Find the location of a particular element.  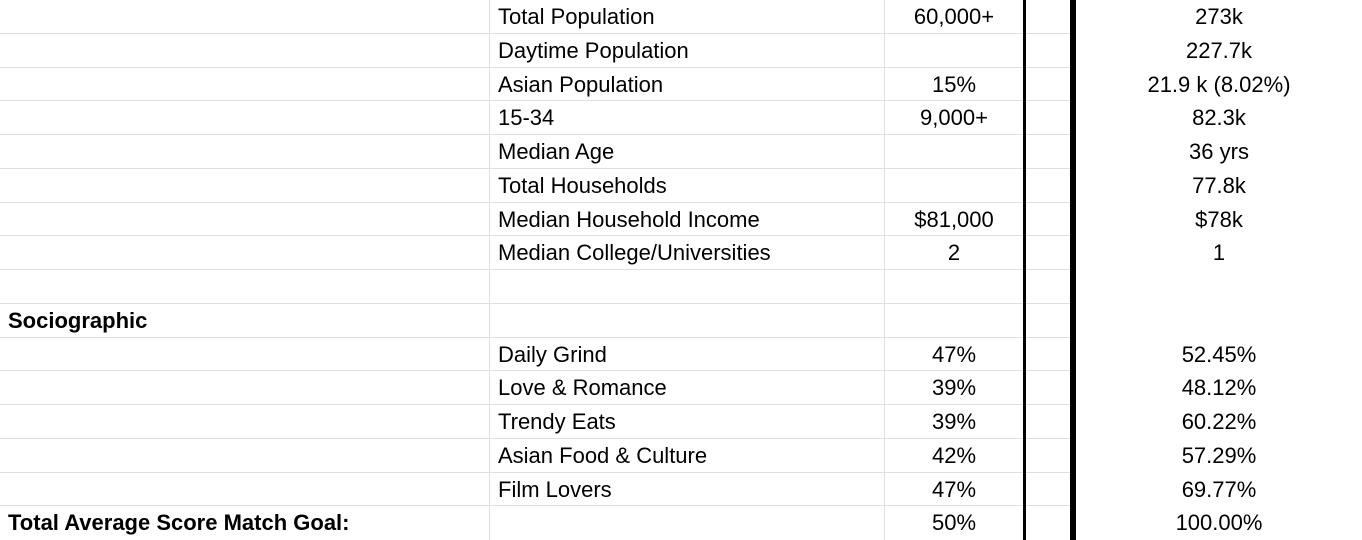

cell-goal-value: 15% is located at coordinates (954, 84).